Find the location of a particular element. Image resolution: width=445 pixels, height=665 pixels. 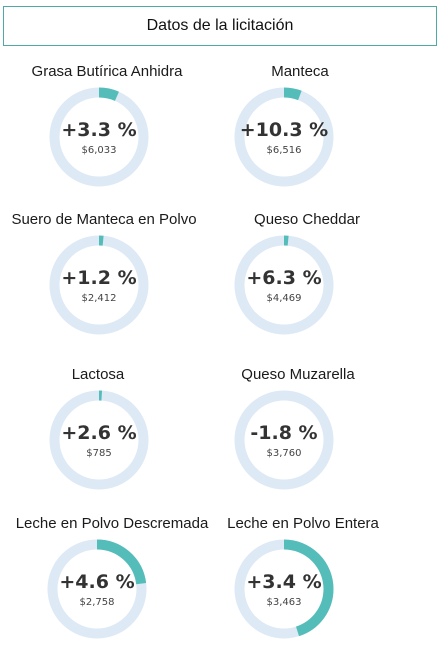

donut-chart: +2.6 % $785 is located at coordinates (99, 440).